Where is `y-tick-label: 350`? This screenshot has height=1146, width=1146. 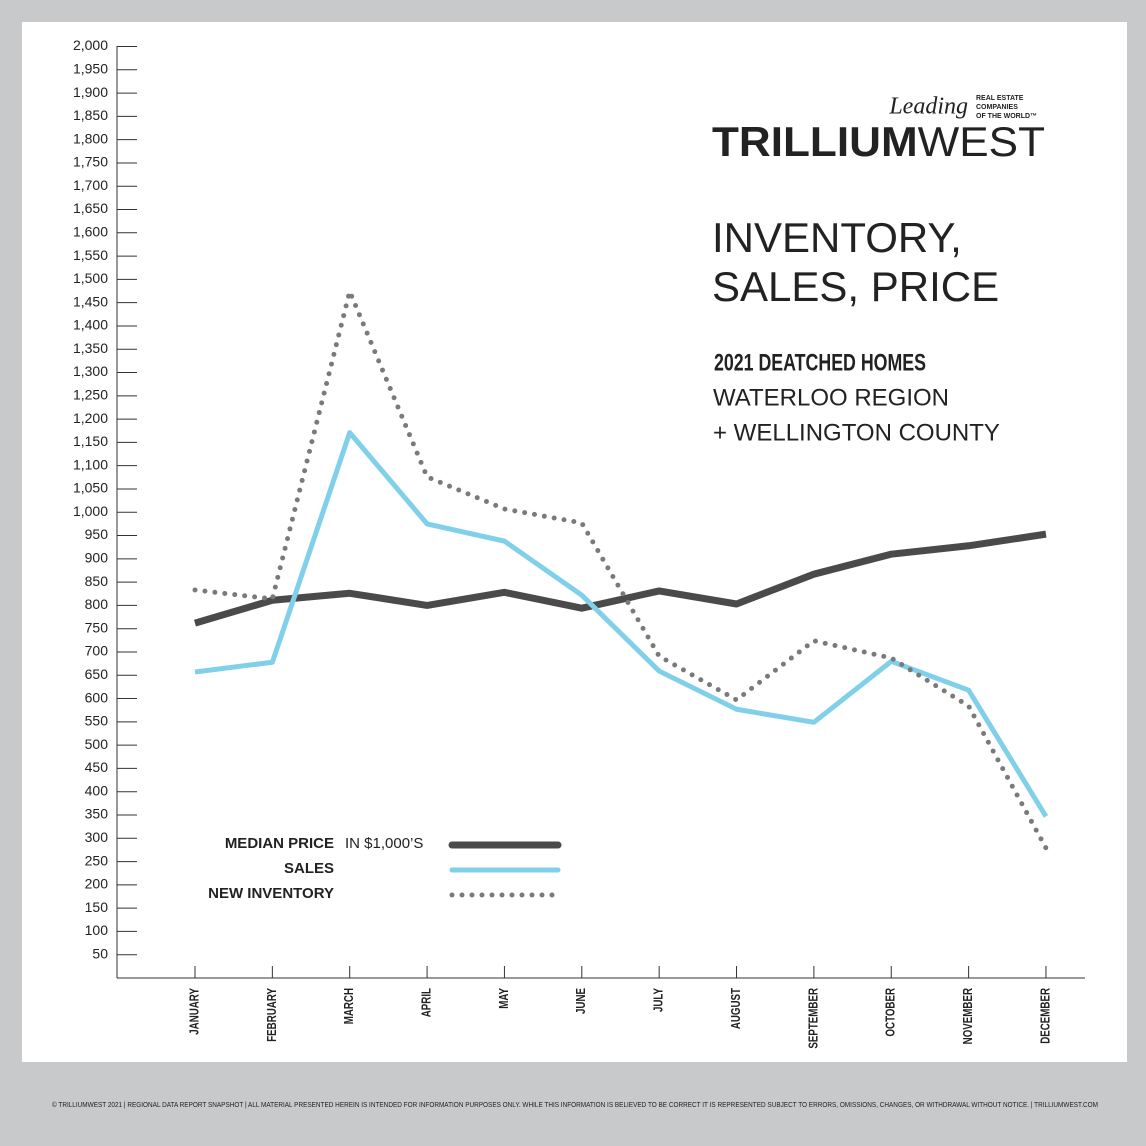 y-tick-label: 350 is located at coordinates (97, 814).